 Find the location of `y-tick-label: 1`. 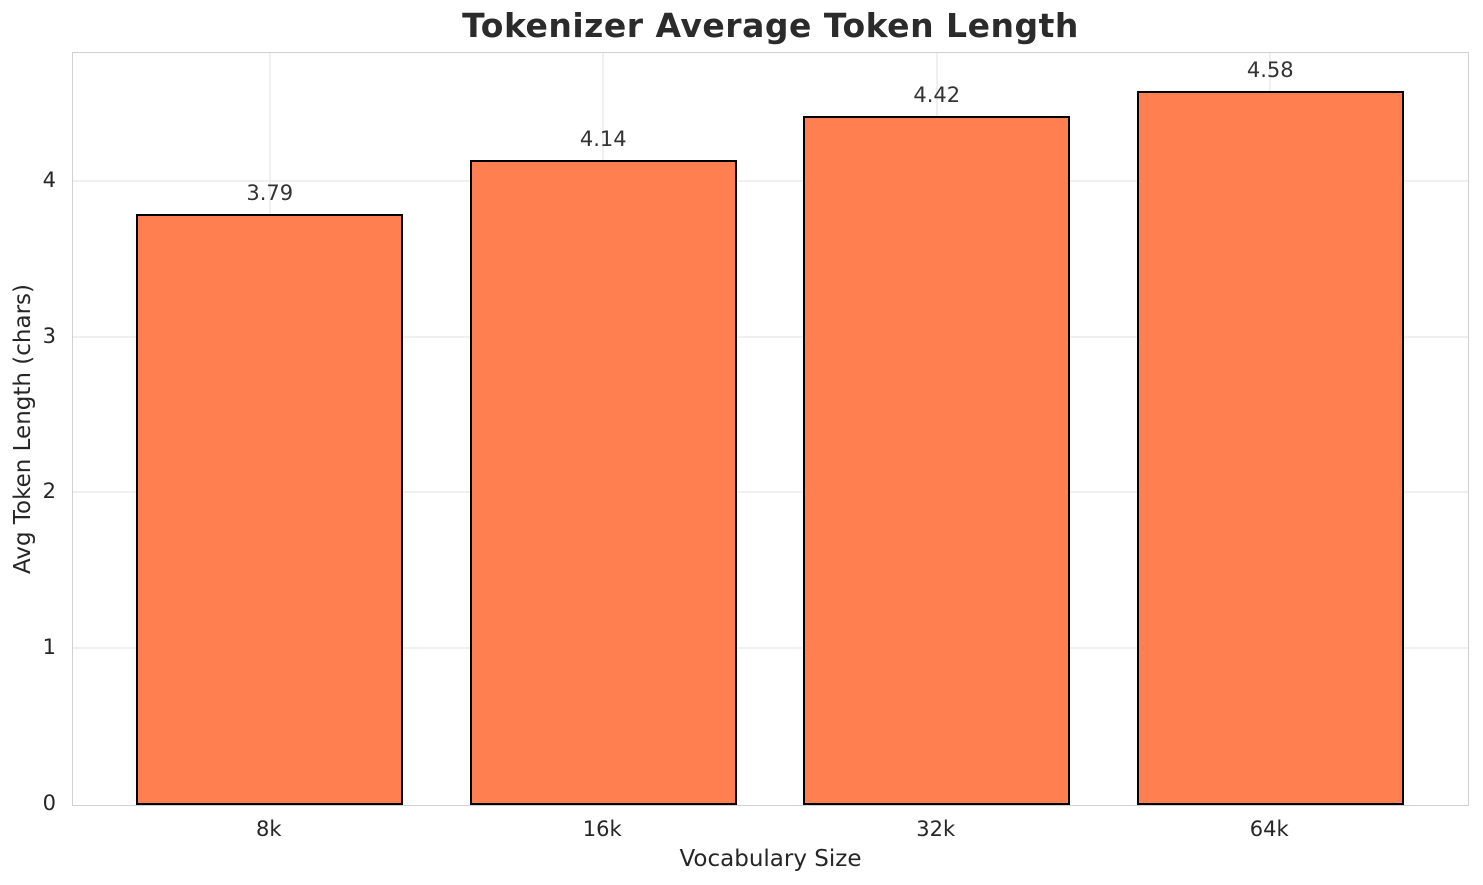

y-tick-label: 1 is located at coordinates (49, 647).